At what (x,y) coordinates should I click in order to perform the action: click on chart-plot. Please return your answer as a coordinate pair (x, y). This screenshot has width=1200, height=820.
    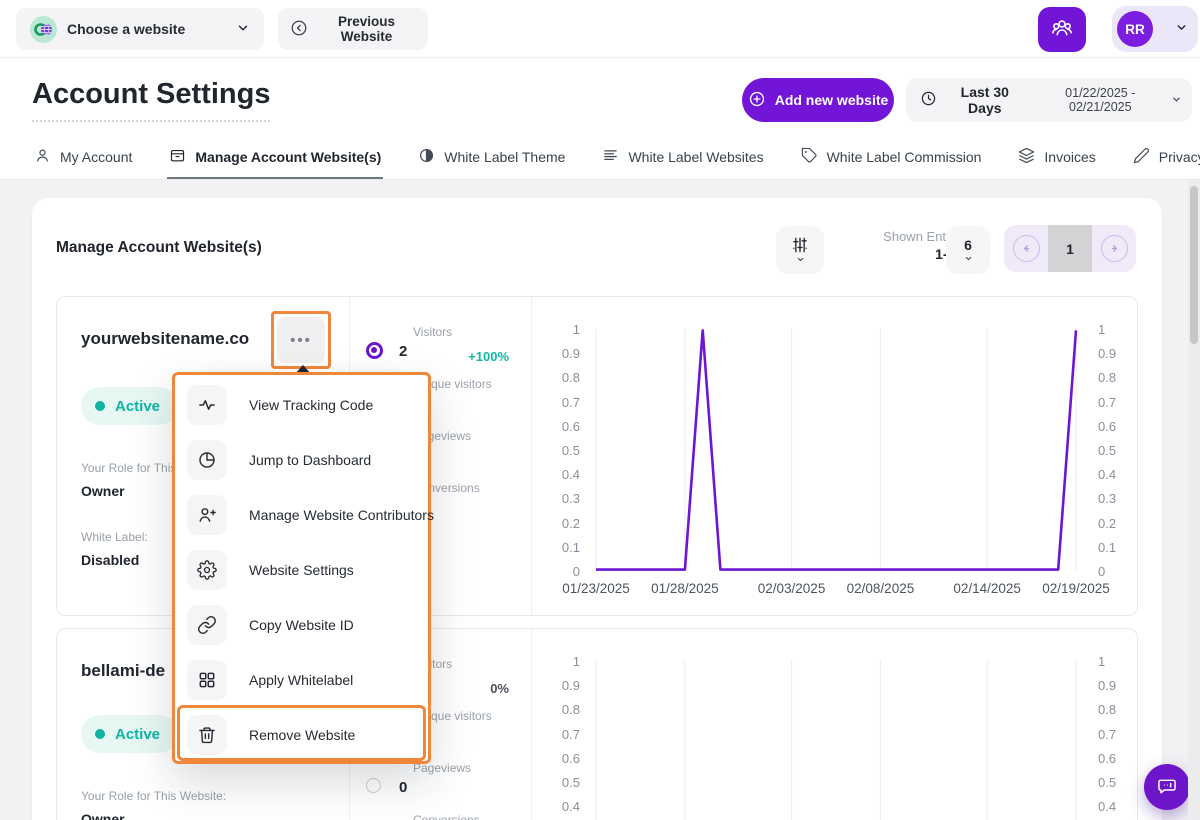
    Looking at the image, I should click on (836, 450).